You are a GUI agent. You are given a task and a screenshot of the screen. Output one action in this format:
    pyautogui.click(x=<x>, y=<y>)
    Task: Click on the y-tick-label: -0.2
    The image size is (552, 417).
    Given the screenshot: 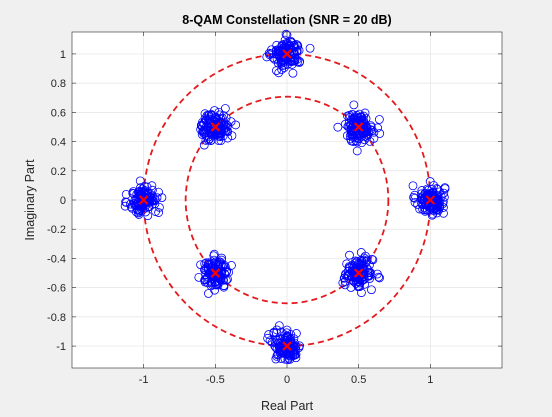 What is the action you would take?
    pyautogui.click(x=56, y=230)
    